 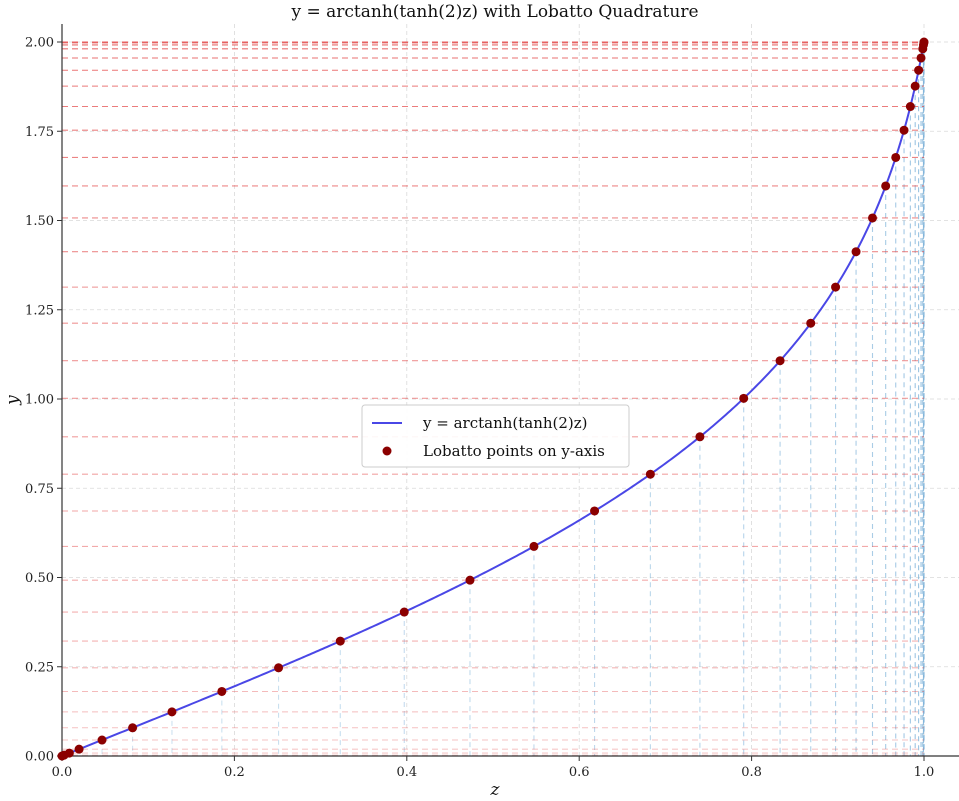 I want to click on y-tick-label: 1.25, so click(x=39, y=310).